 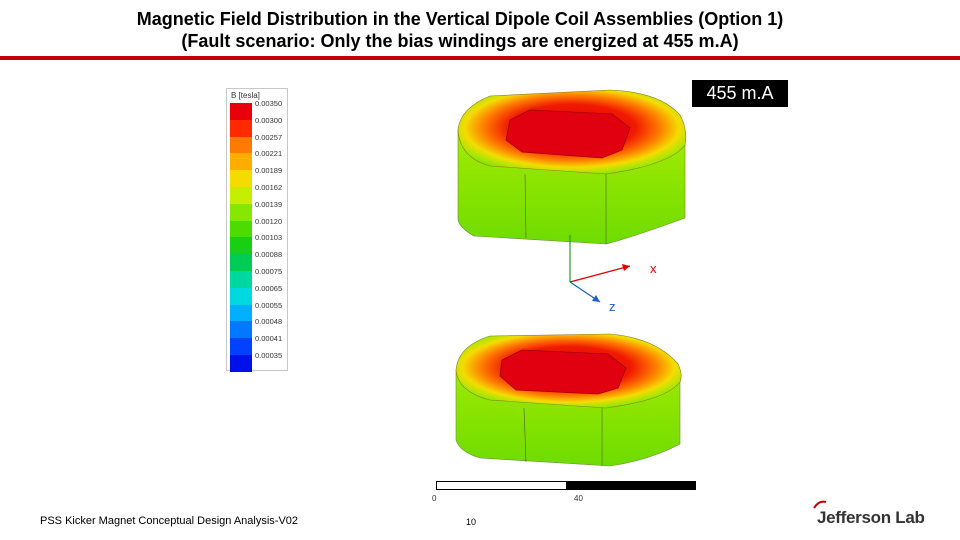 What do you see at coordinates (269, 171) in the screenshot?
I see `legend-value: 0.00189` at bounding box center [269, 171].